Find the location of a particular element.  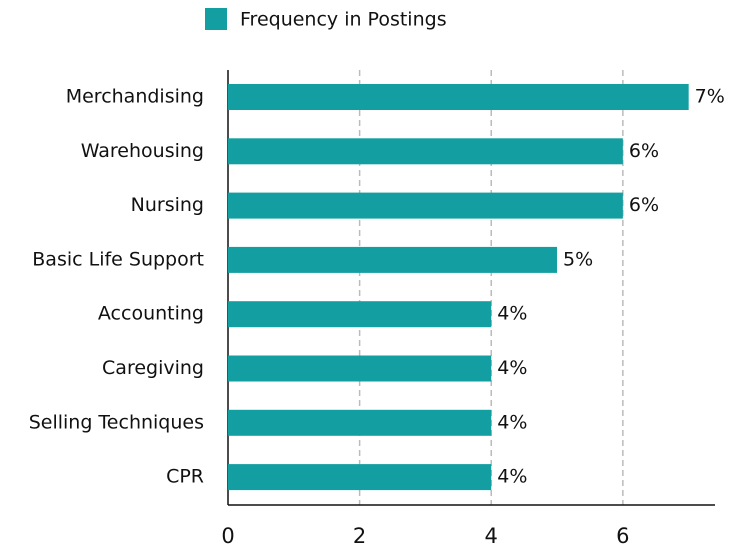

x-tick-label: 2 is located at coordinates (359, 536).